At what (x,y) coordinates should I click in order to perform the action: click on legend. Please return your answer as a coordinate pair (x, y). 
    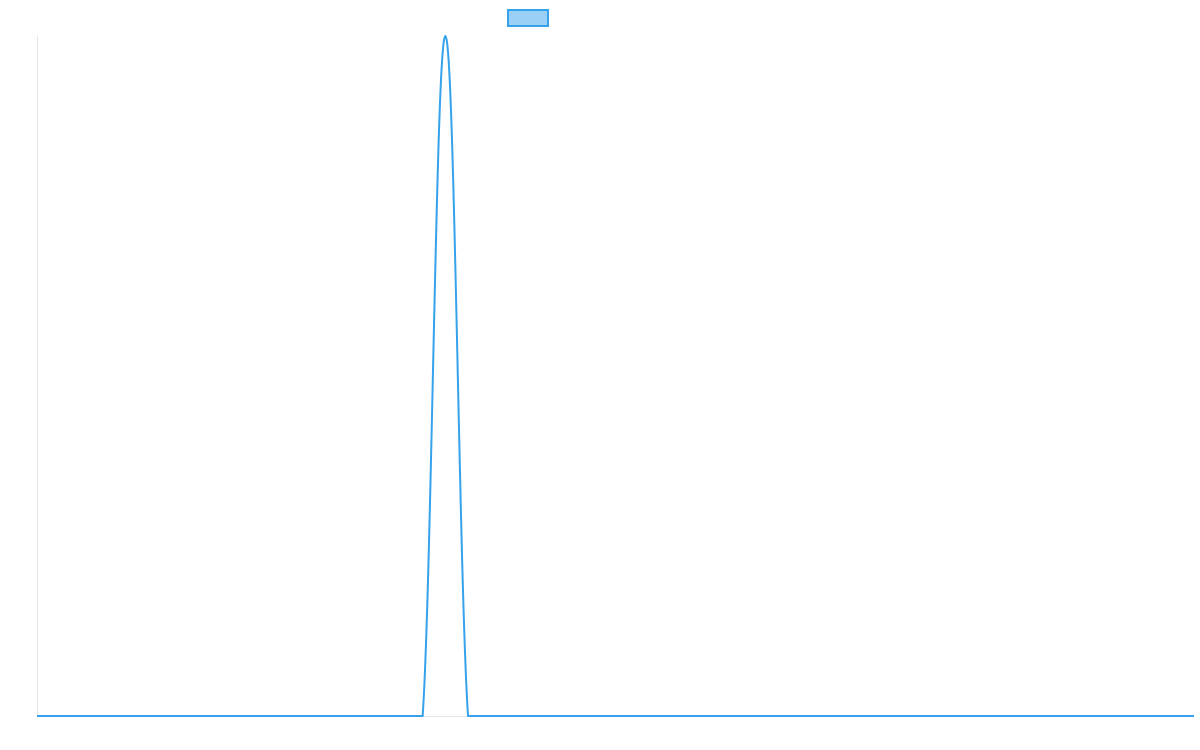
    Looking at the image, I should click on (528, 18).